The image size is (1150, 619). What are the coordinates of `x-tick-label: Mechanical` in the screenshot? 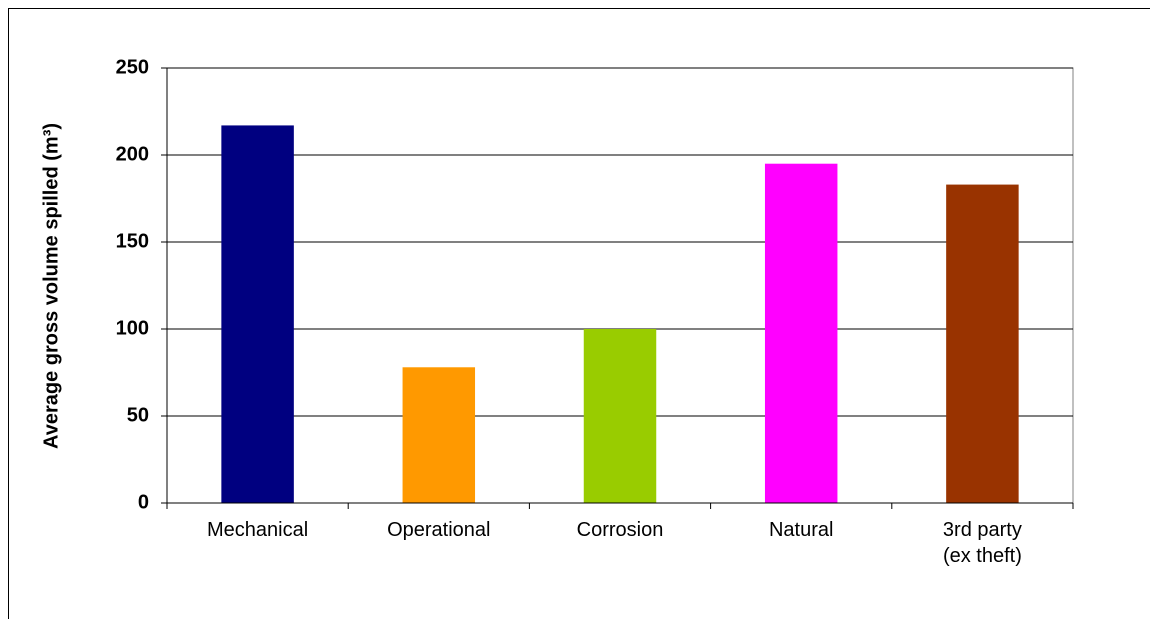 It's located at (257, 530).